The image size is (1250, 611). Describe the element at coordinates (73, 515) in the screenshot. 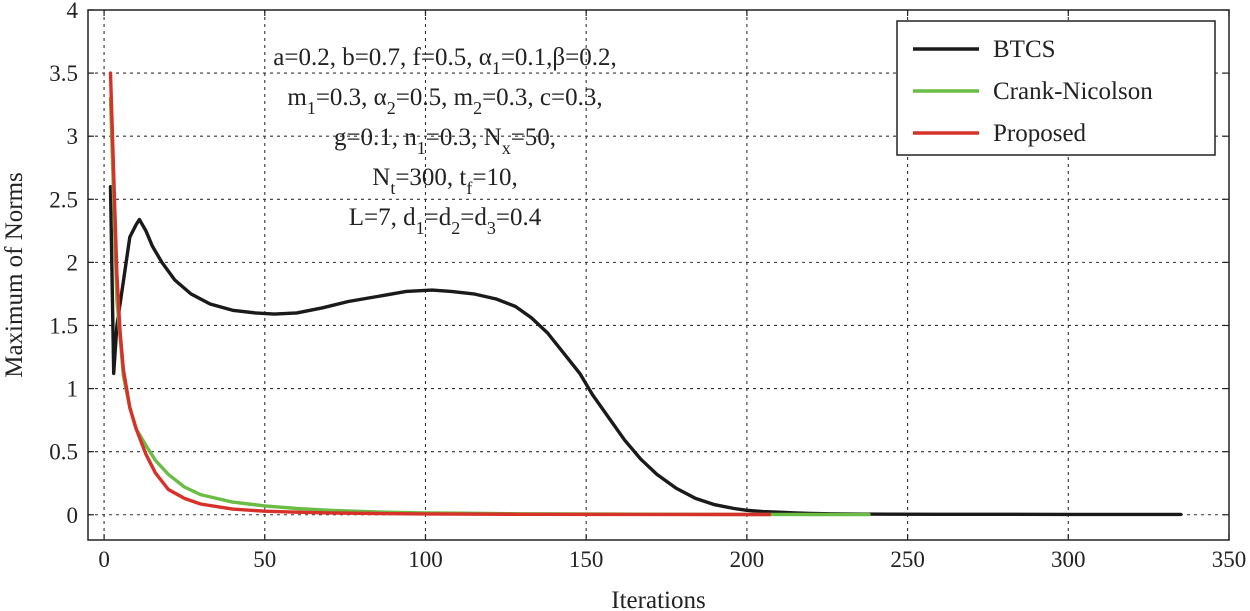

I see `y-tick-label: 0` at that location.